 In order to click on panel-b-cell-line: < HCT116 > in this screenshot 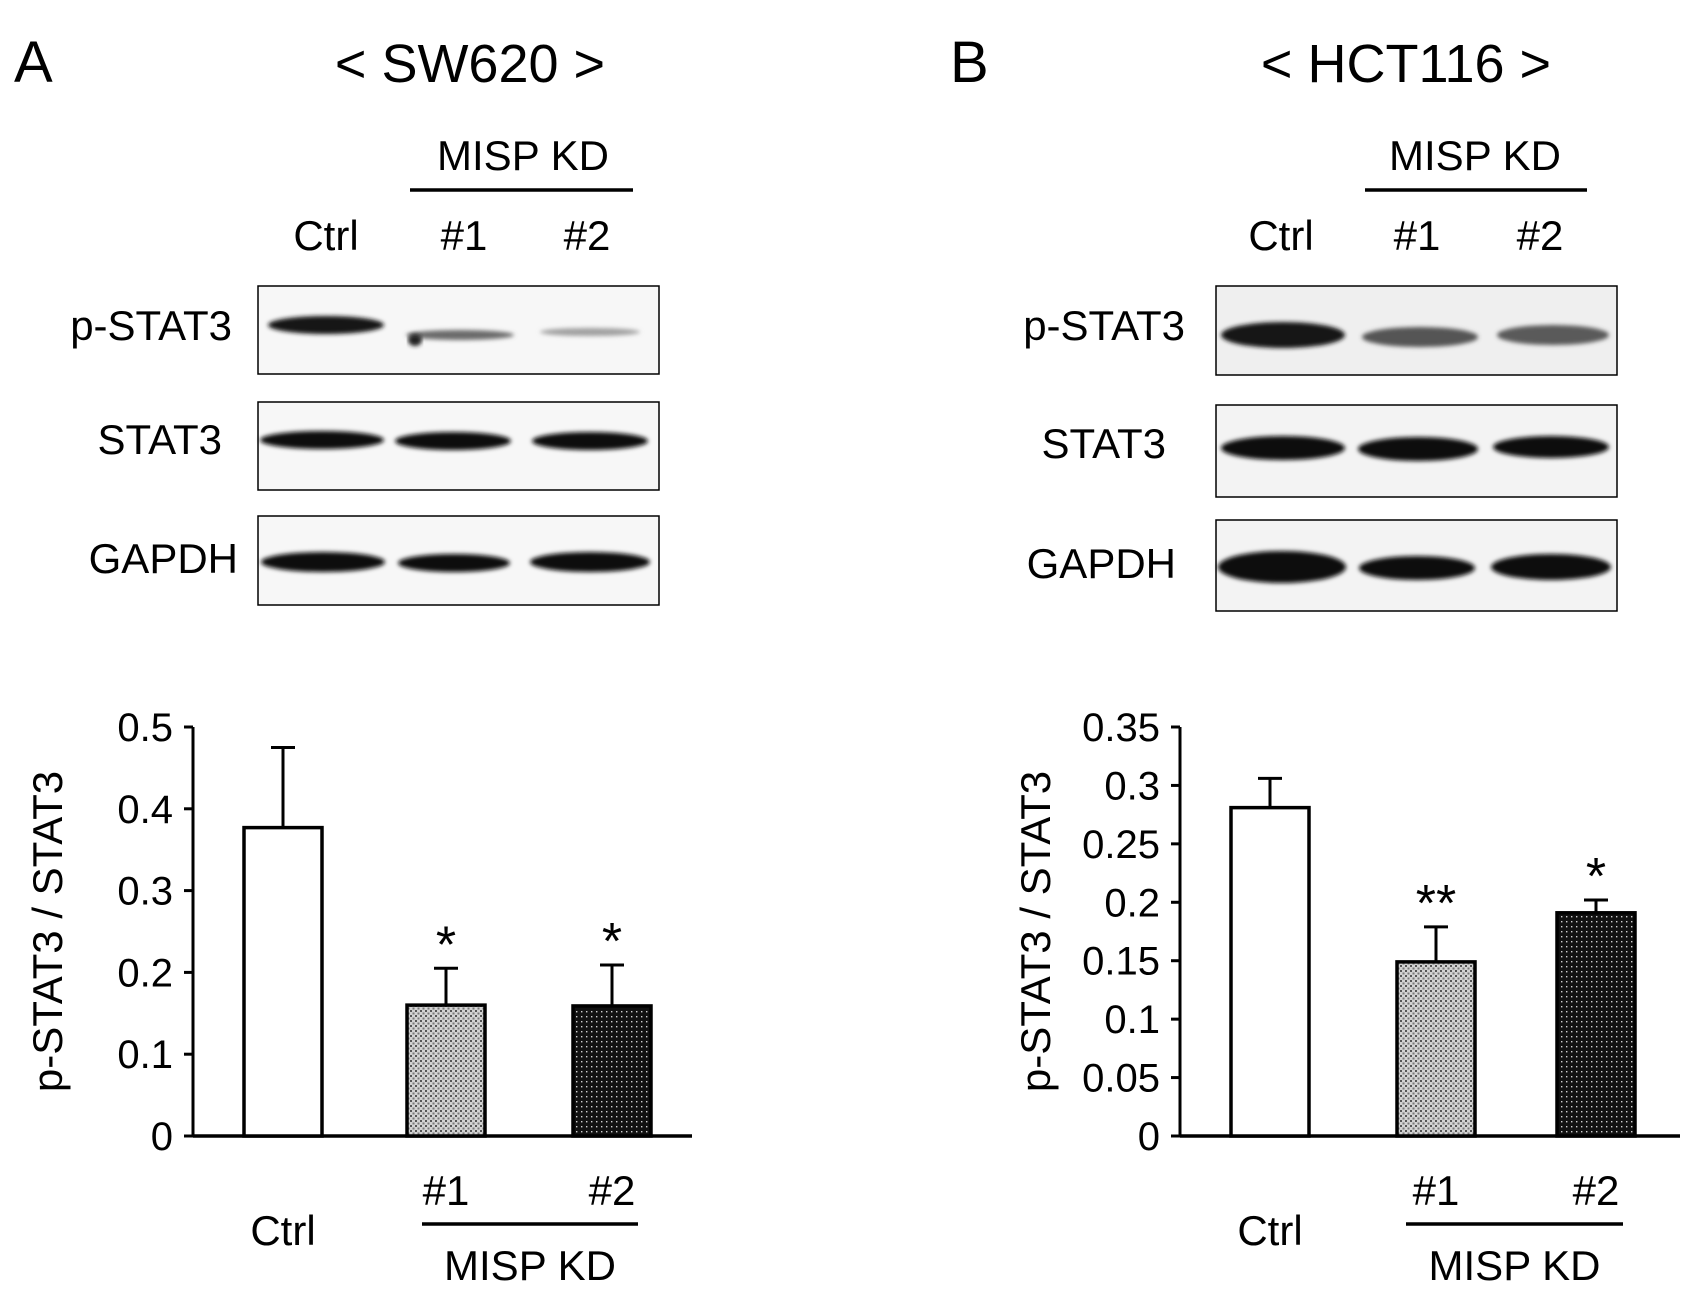, I will do `click(1406, 64)`.